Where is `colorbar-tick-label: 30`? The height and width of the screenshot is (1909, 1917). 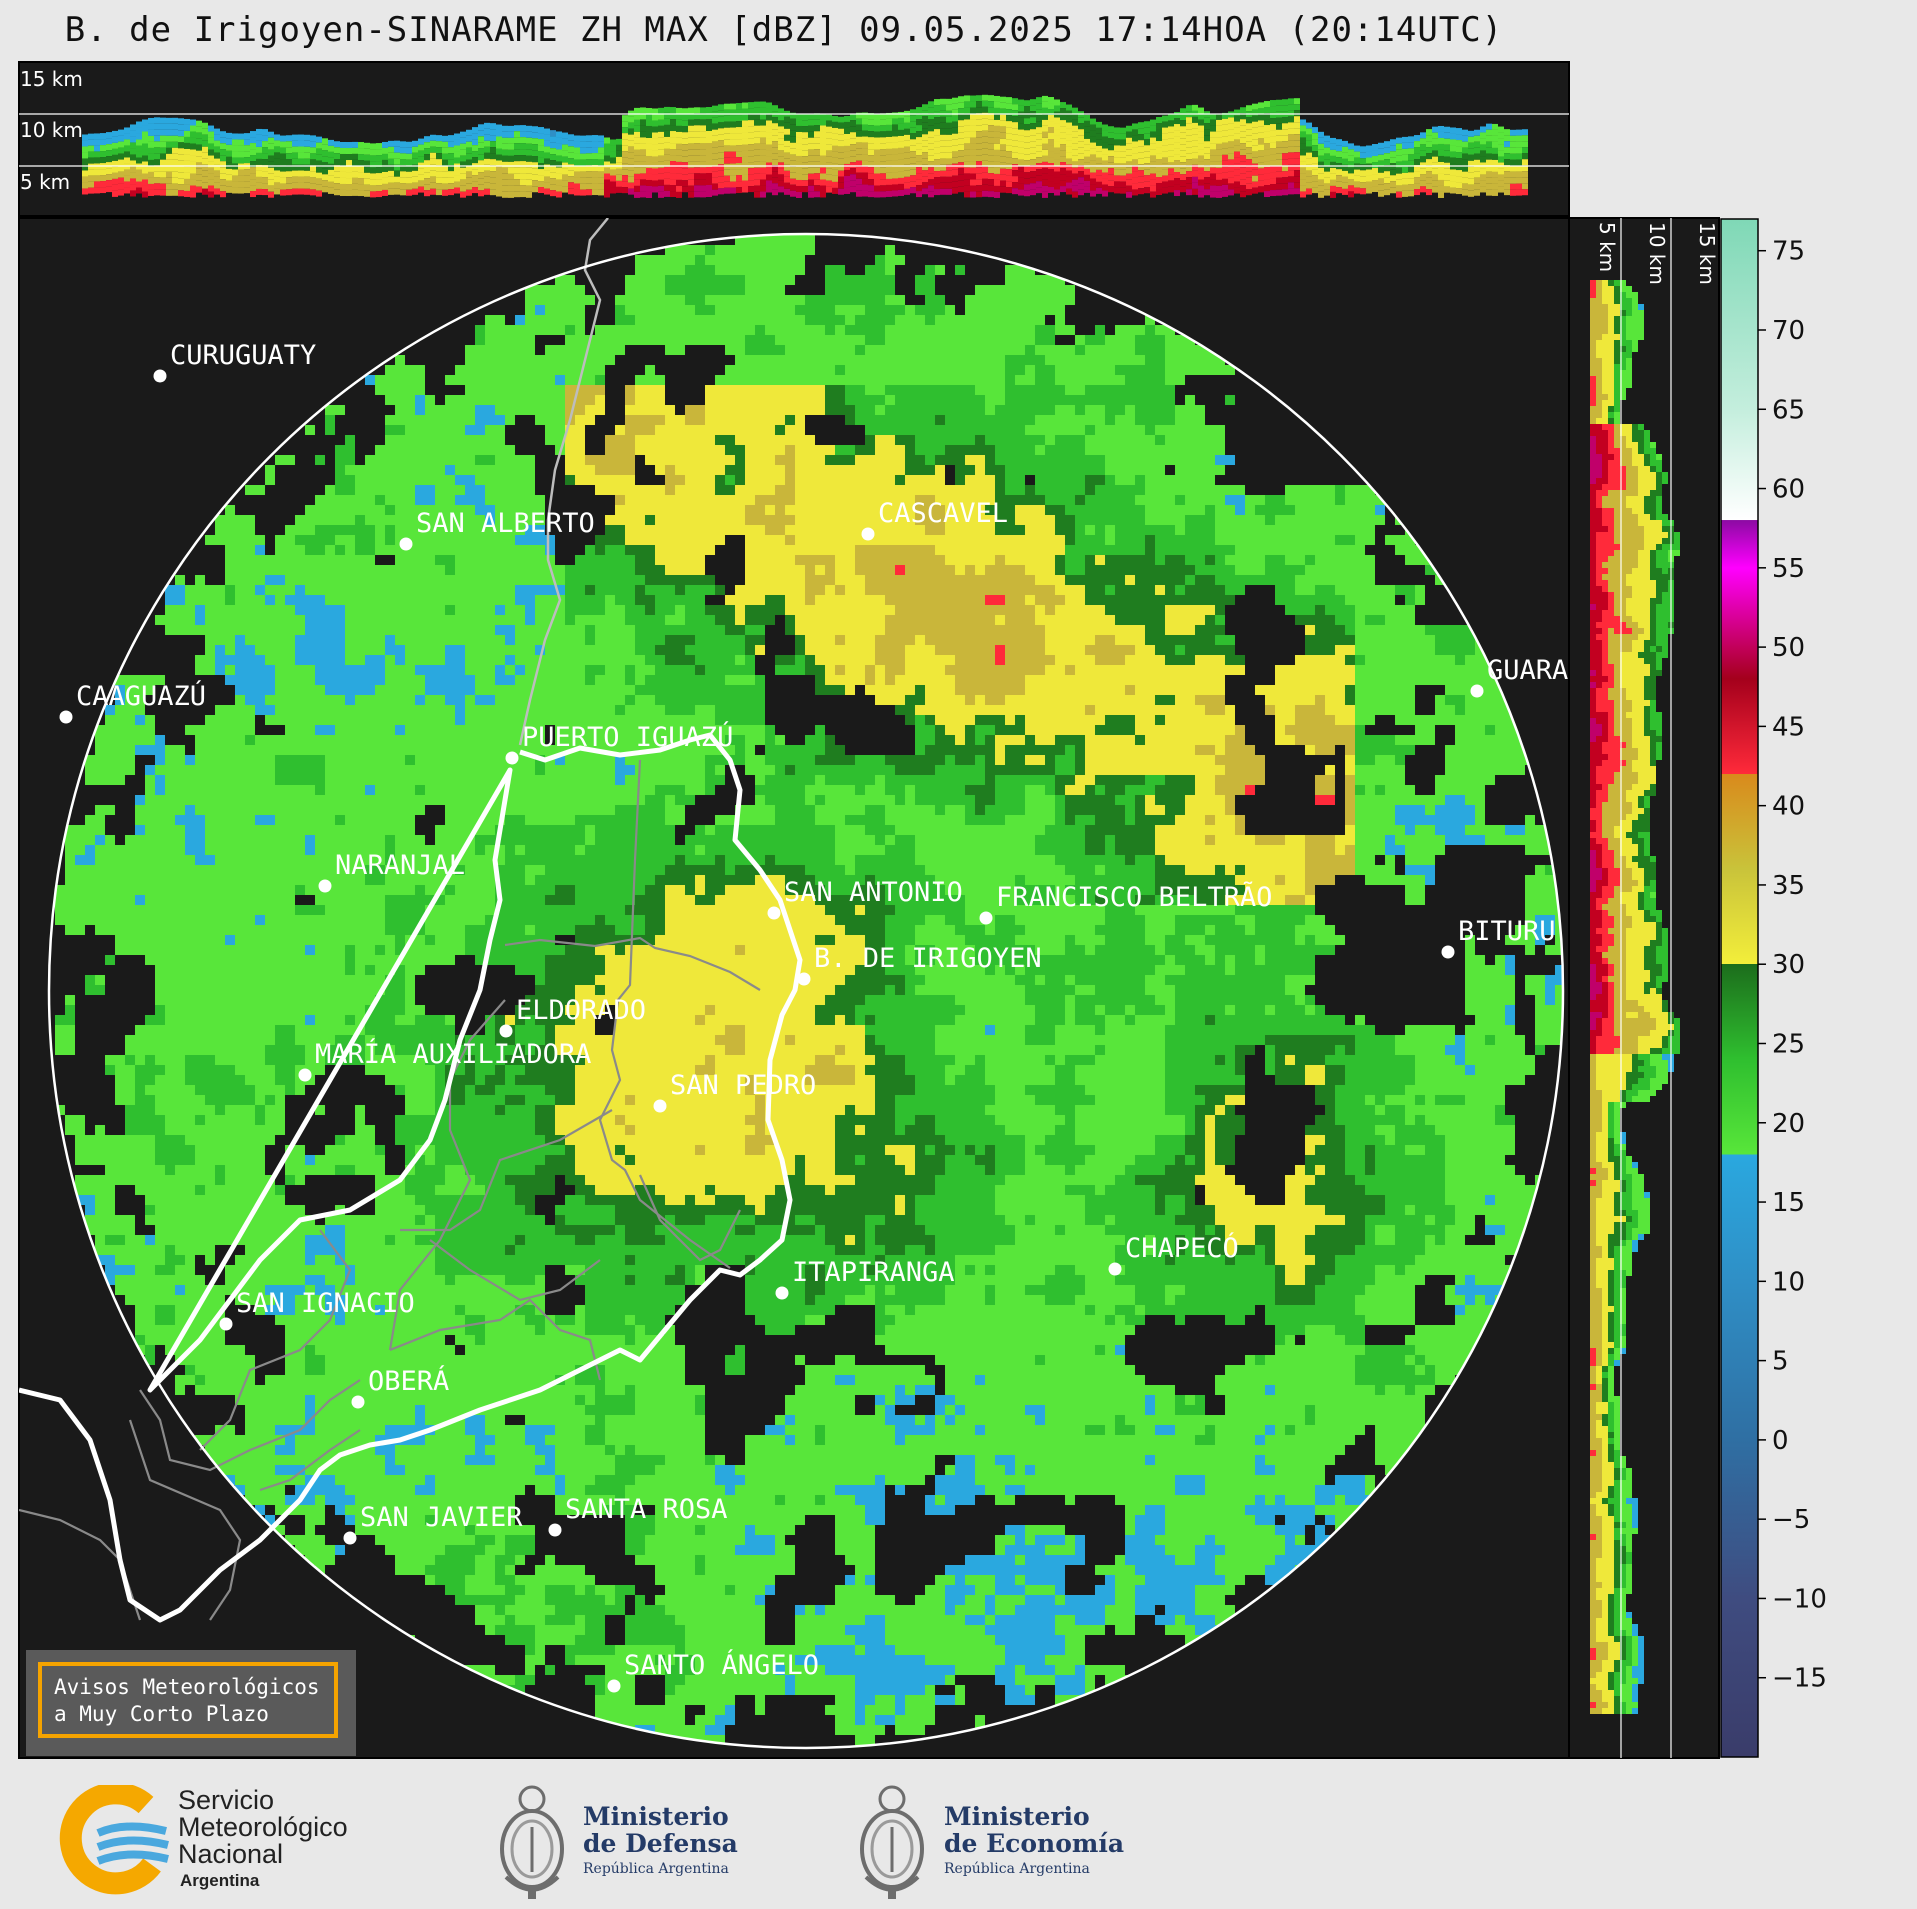
colorbar-tick-label: 30 is located at coordinates (1788, 965).